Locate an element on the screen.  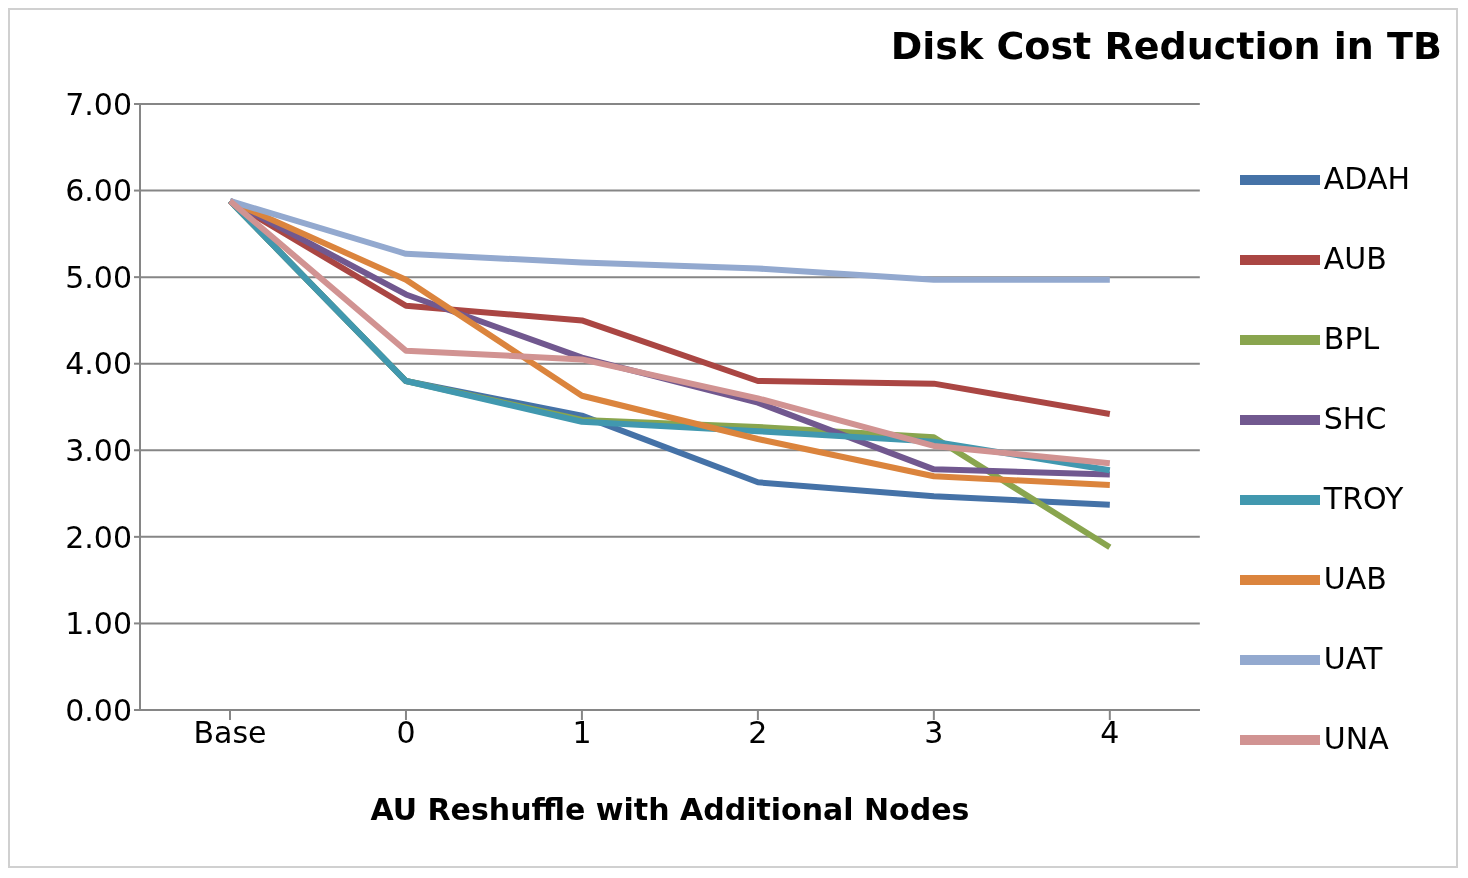
legend-label: UNA is located at coordinates (1356, 738).